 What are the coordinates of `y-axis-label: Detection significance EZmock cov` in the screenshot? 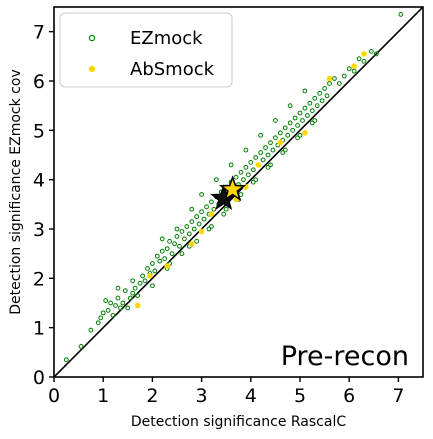 It's located at (16, 191).